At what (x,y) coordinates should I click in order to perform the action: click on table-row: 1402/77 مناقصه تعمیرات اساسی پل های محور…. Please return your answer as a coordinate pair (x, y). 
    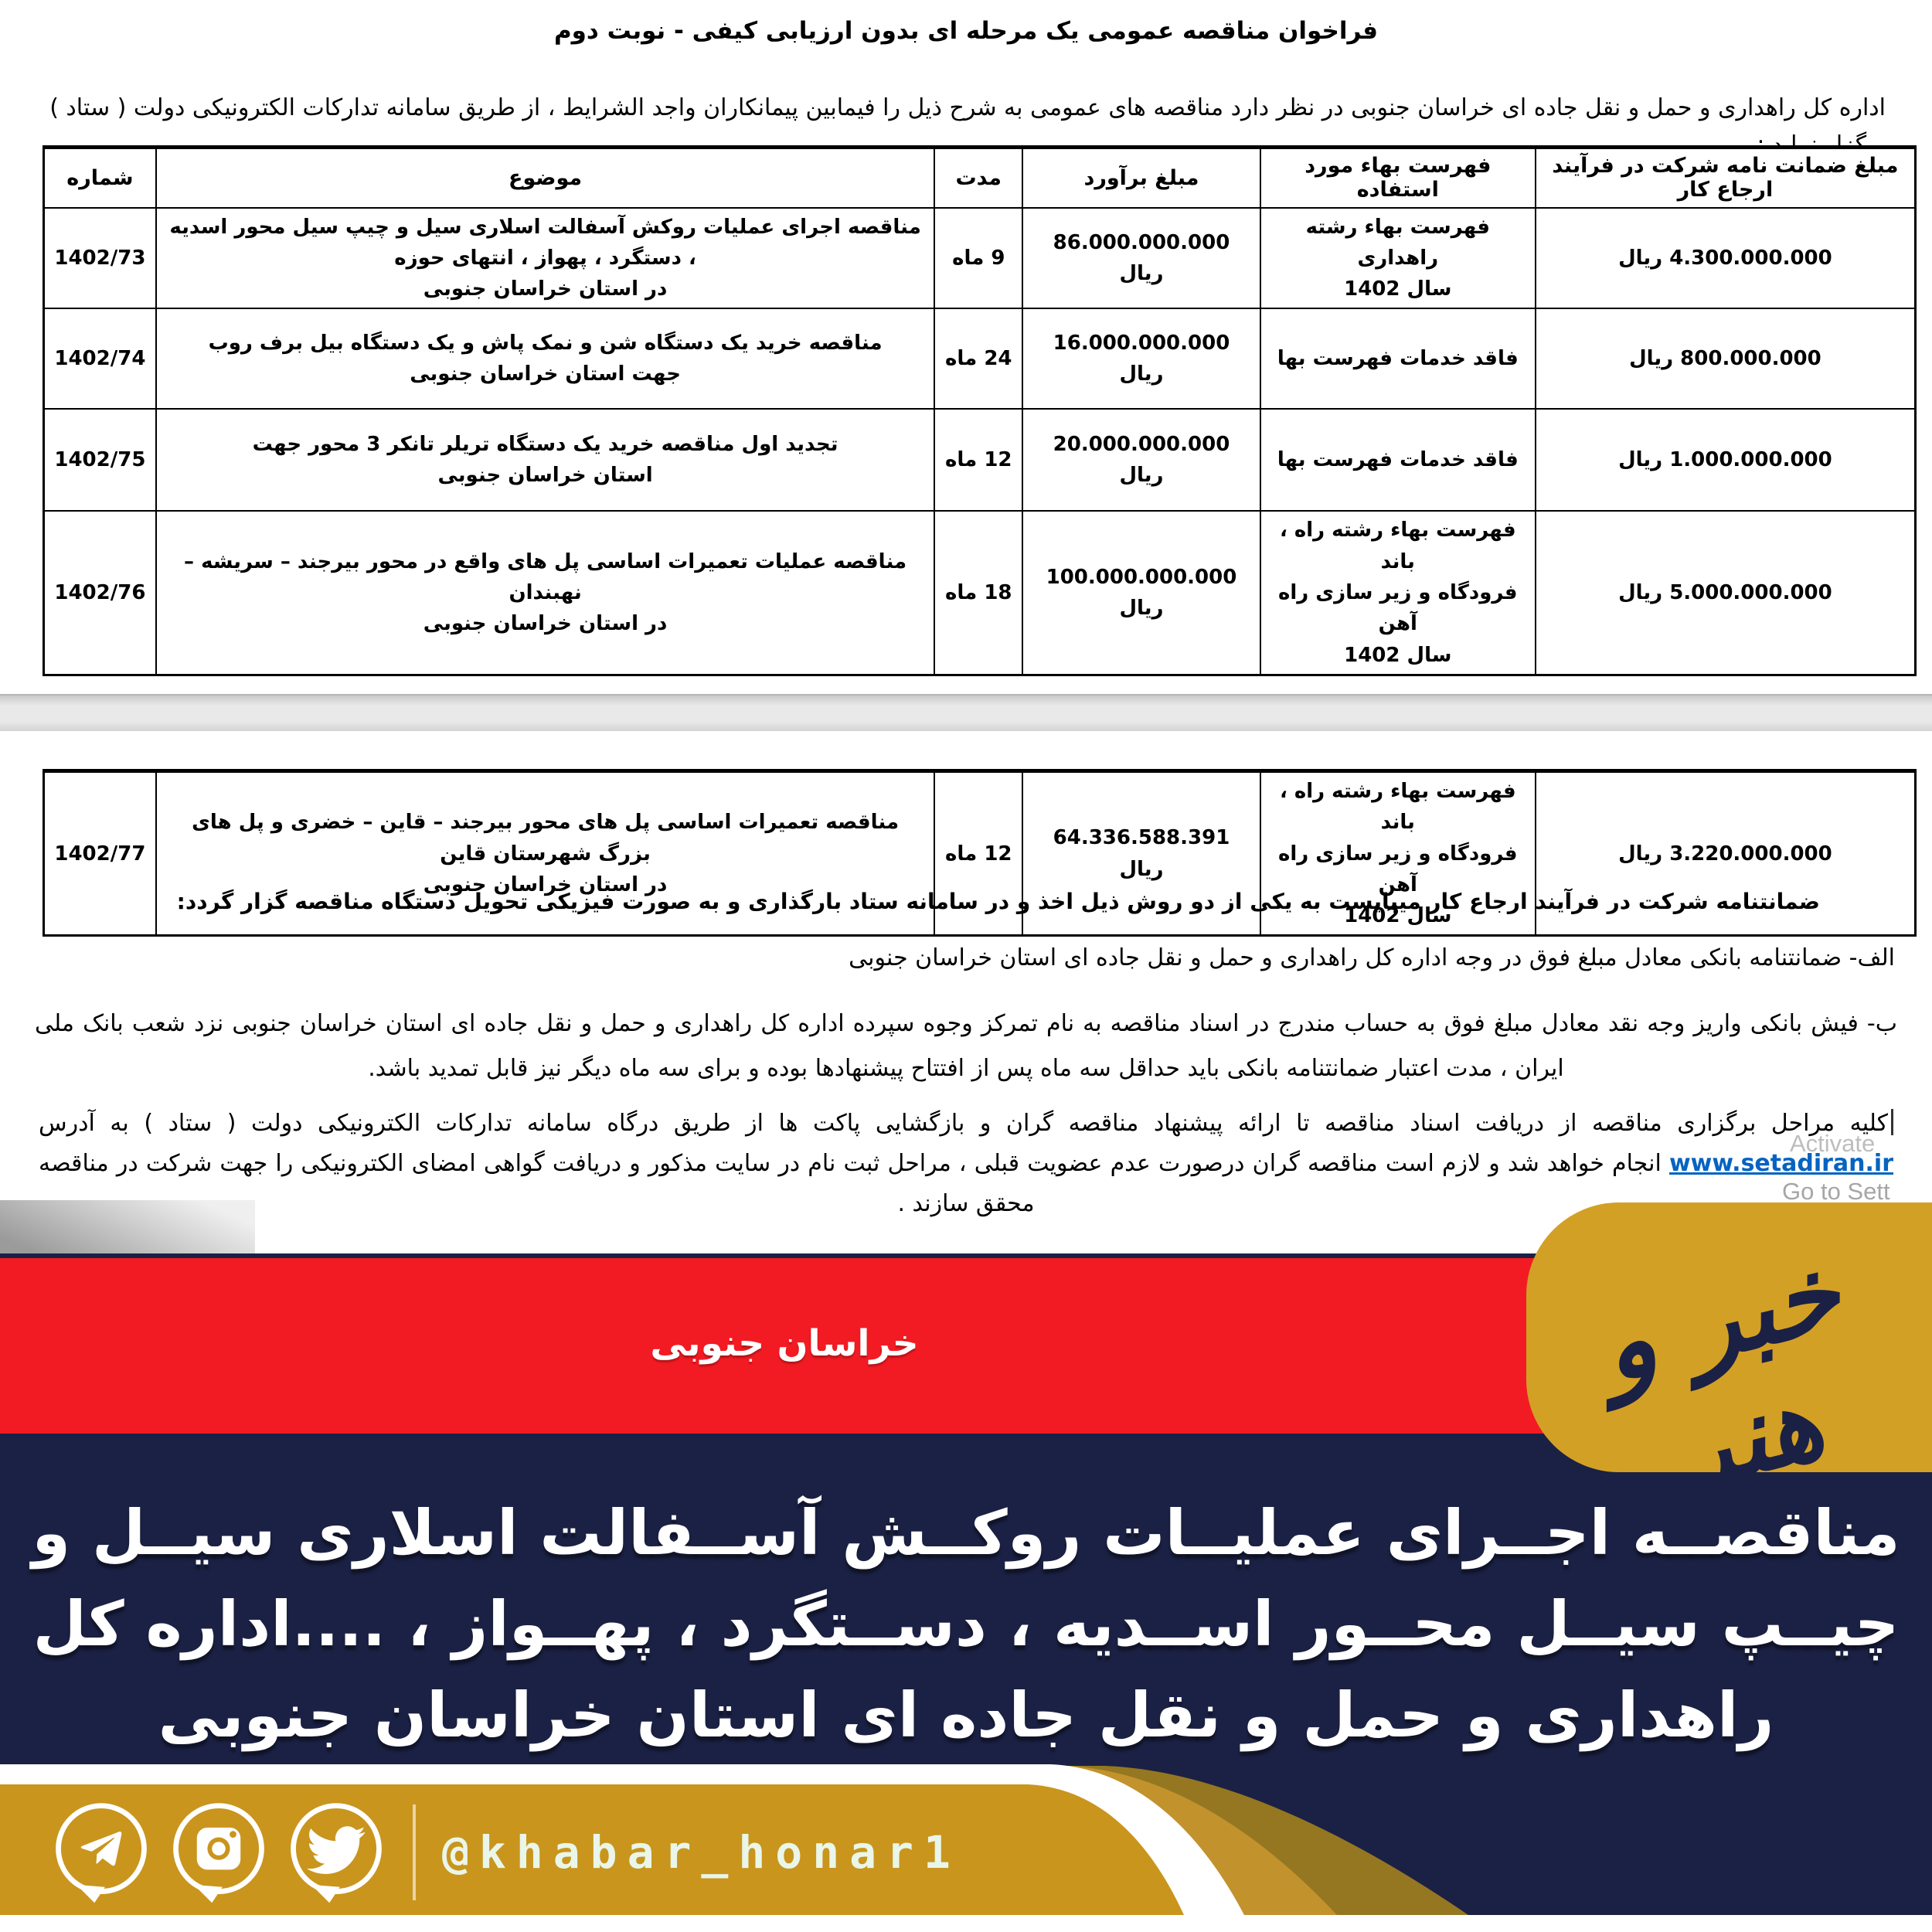
    Looking at the image, I should click on (980, 854).